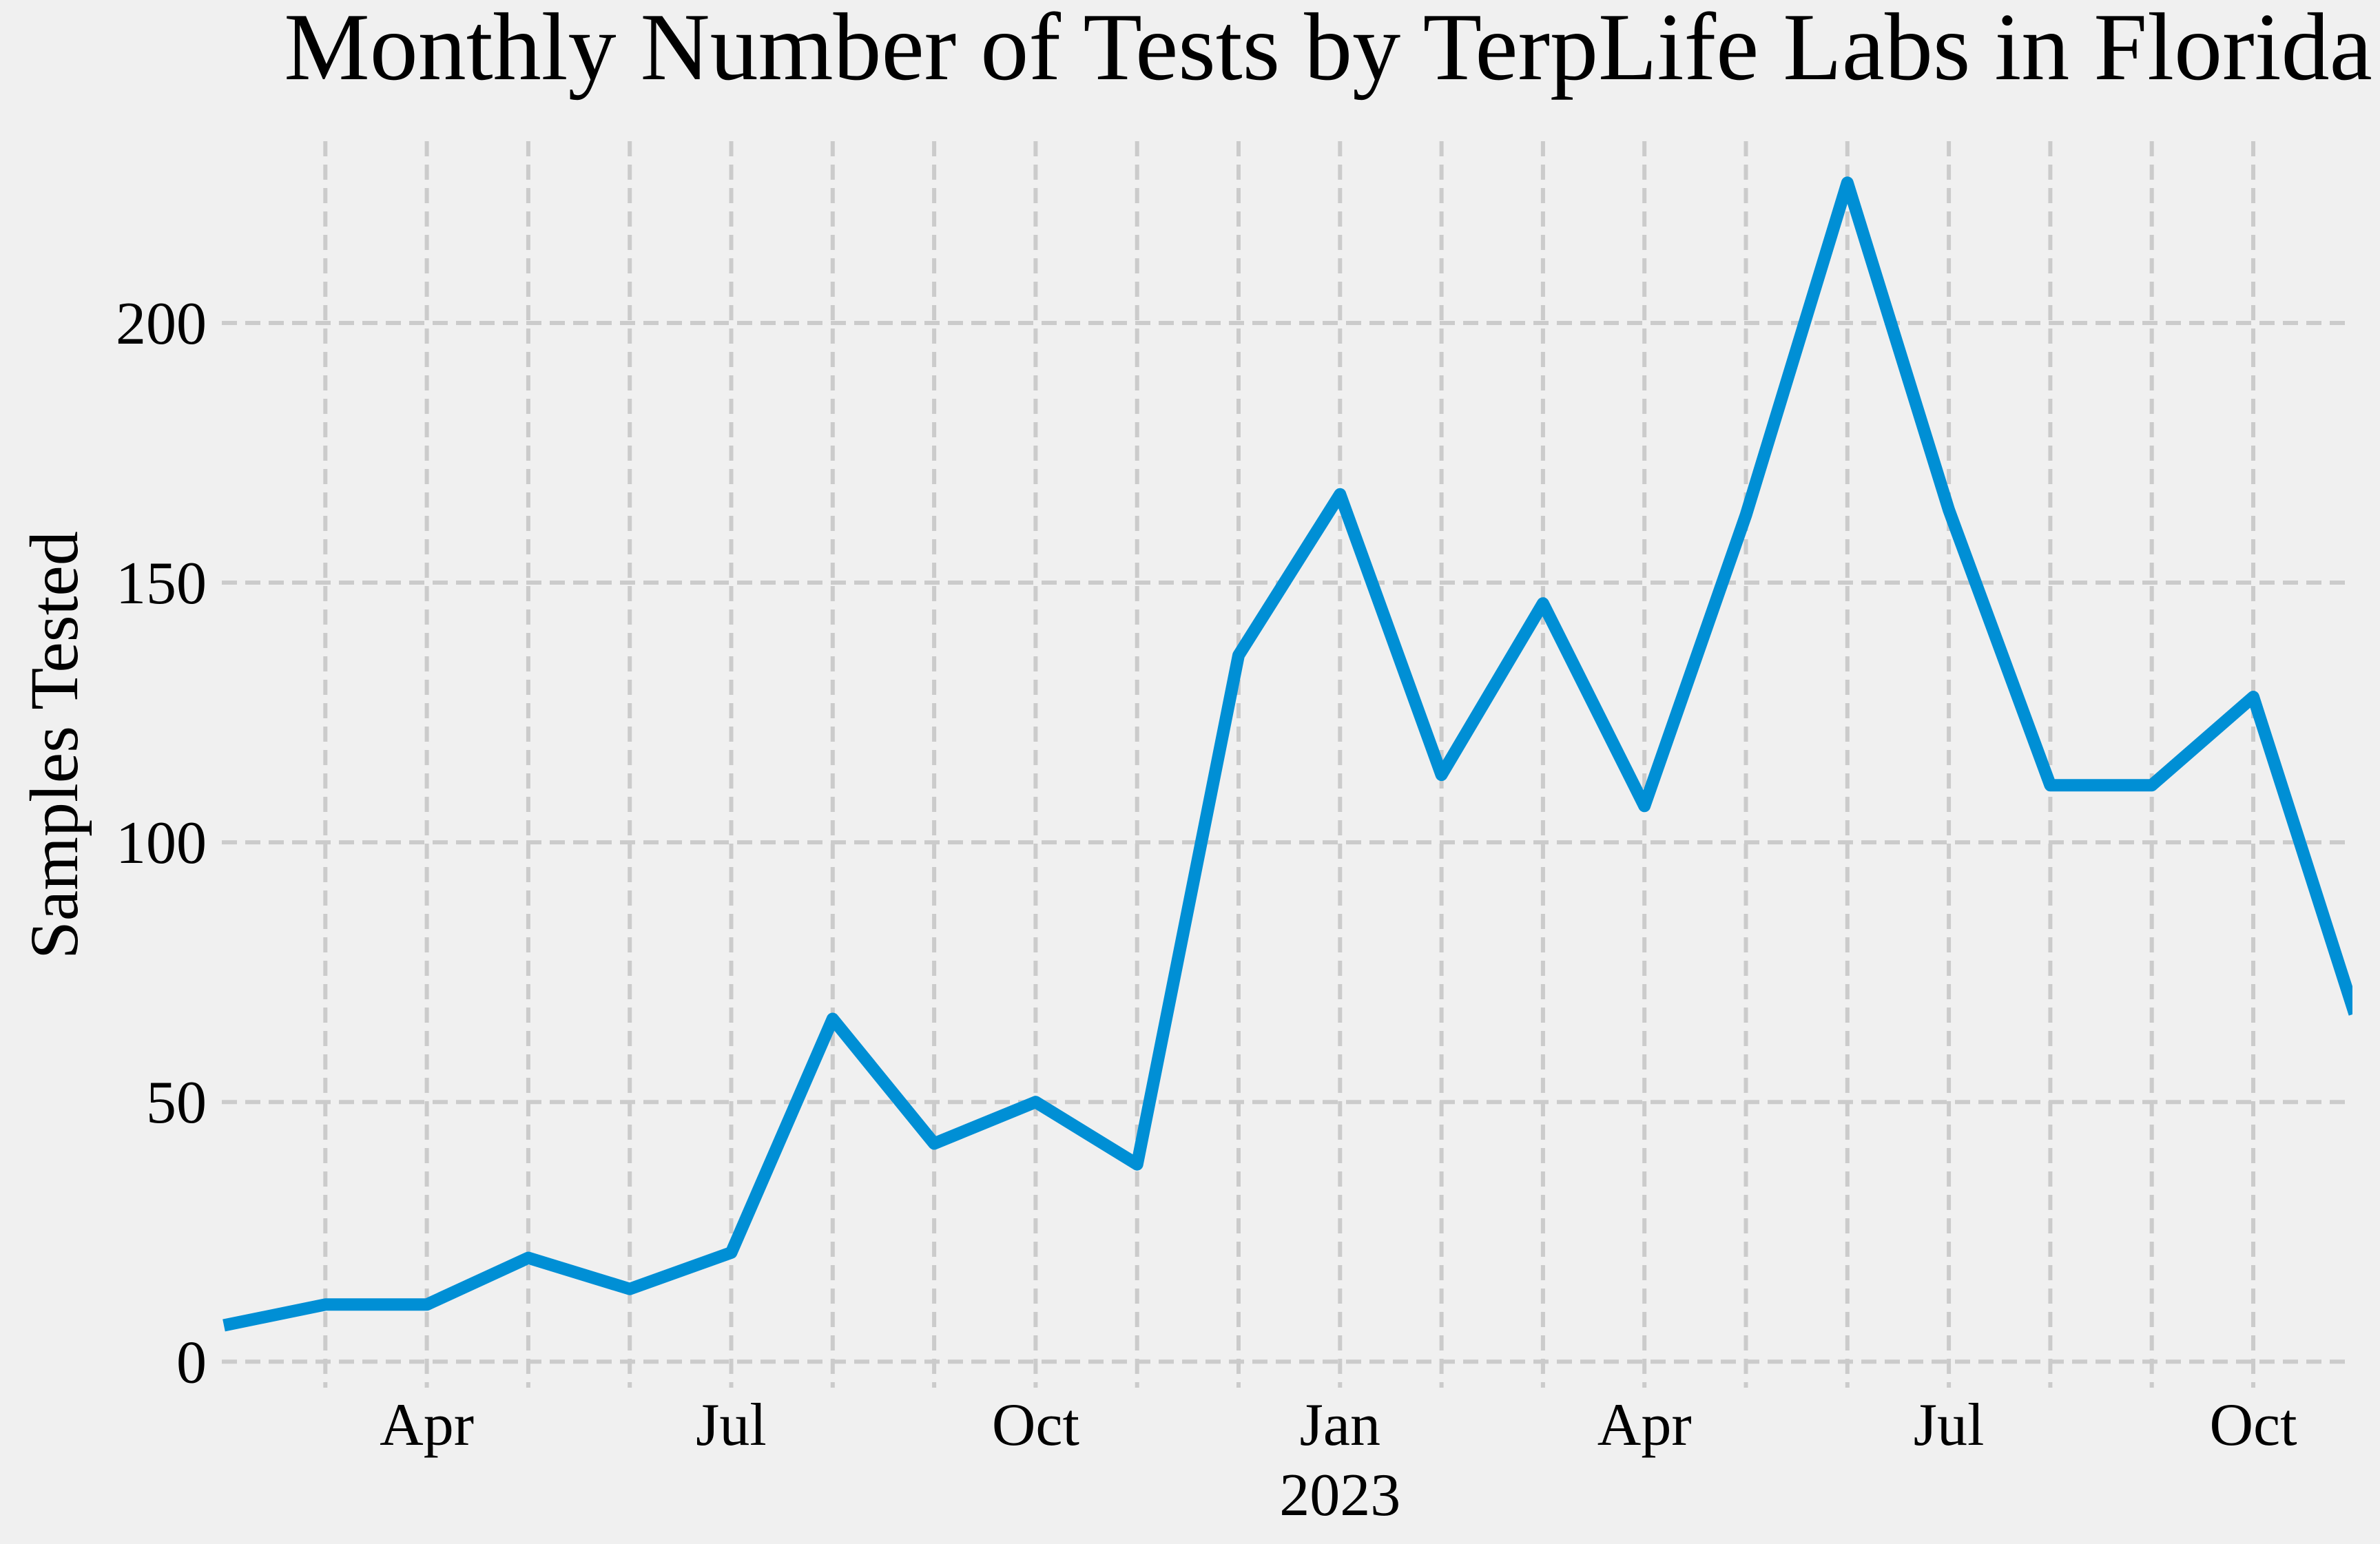 The image size is (2380, 1544). I want to click on x-tick-label: Jan, so click(1340, 1425).